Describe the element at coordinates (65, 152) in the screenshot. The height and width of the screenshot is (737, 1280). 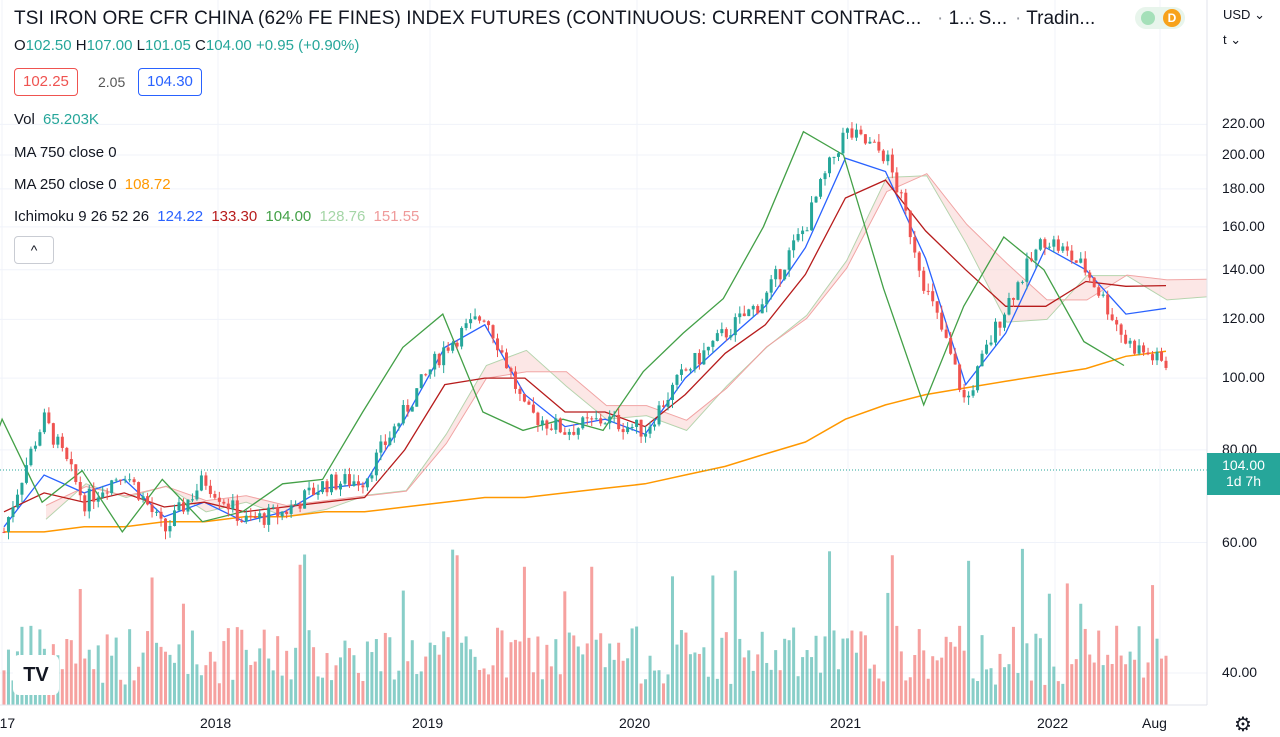
I see `ma750-legend: MA 750 close 0` at that location.